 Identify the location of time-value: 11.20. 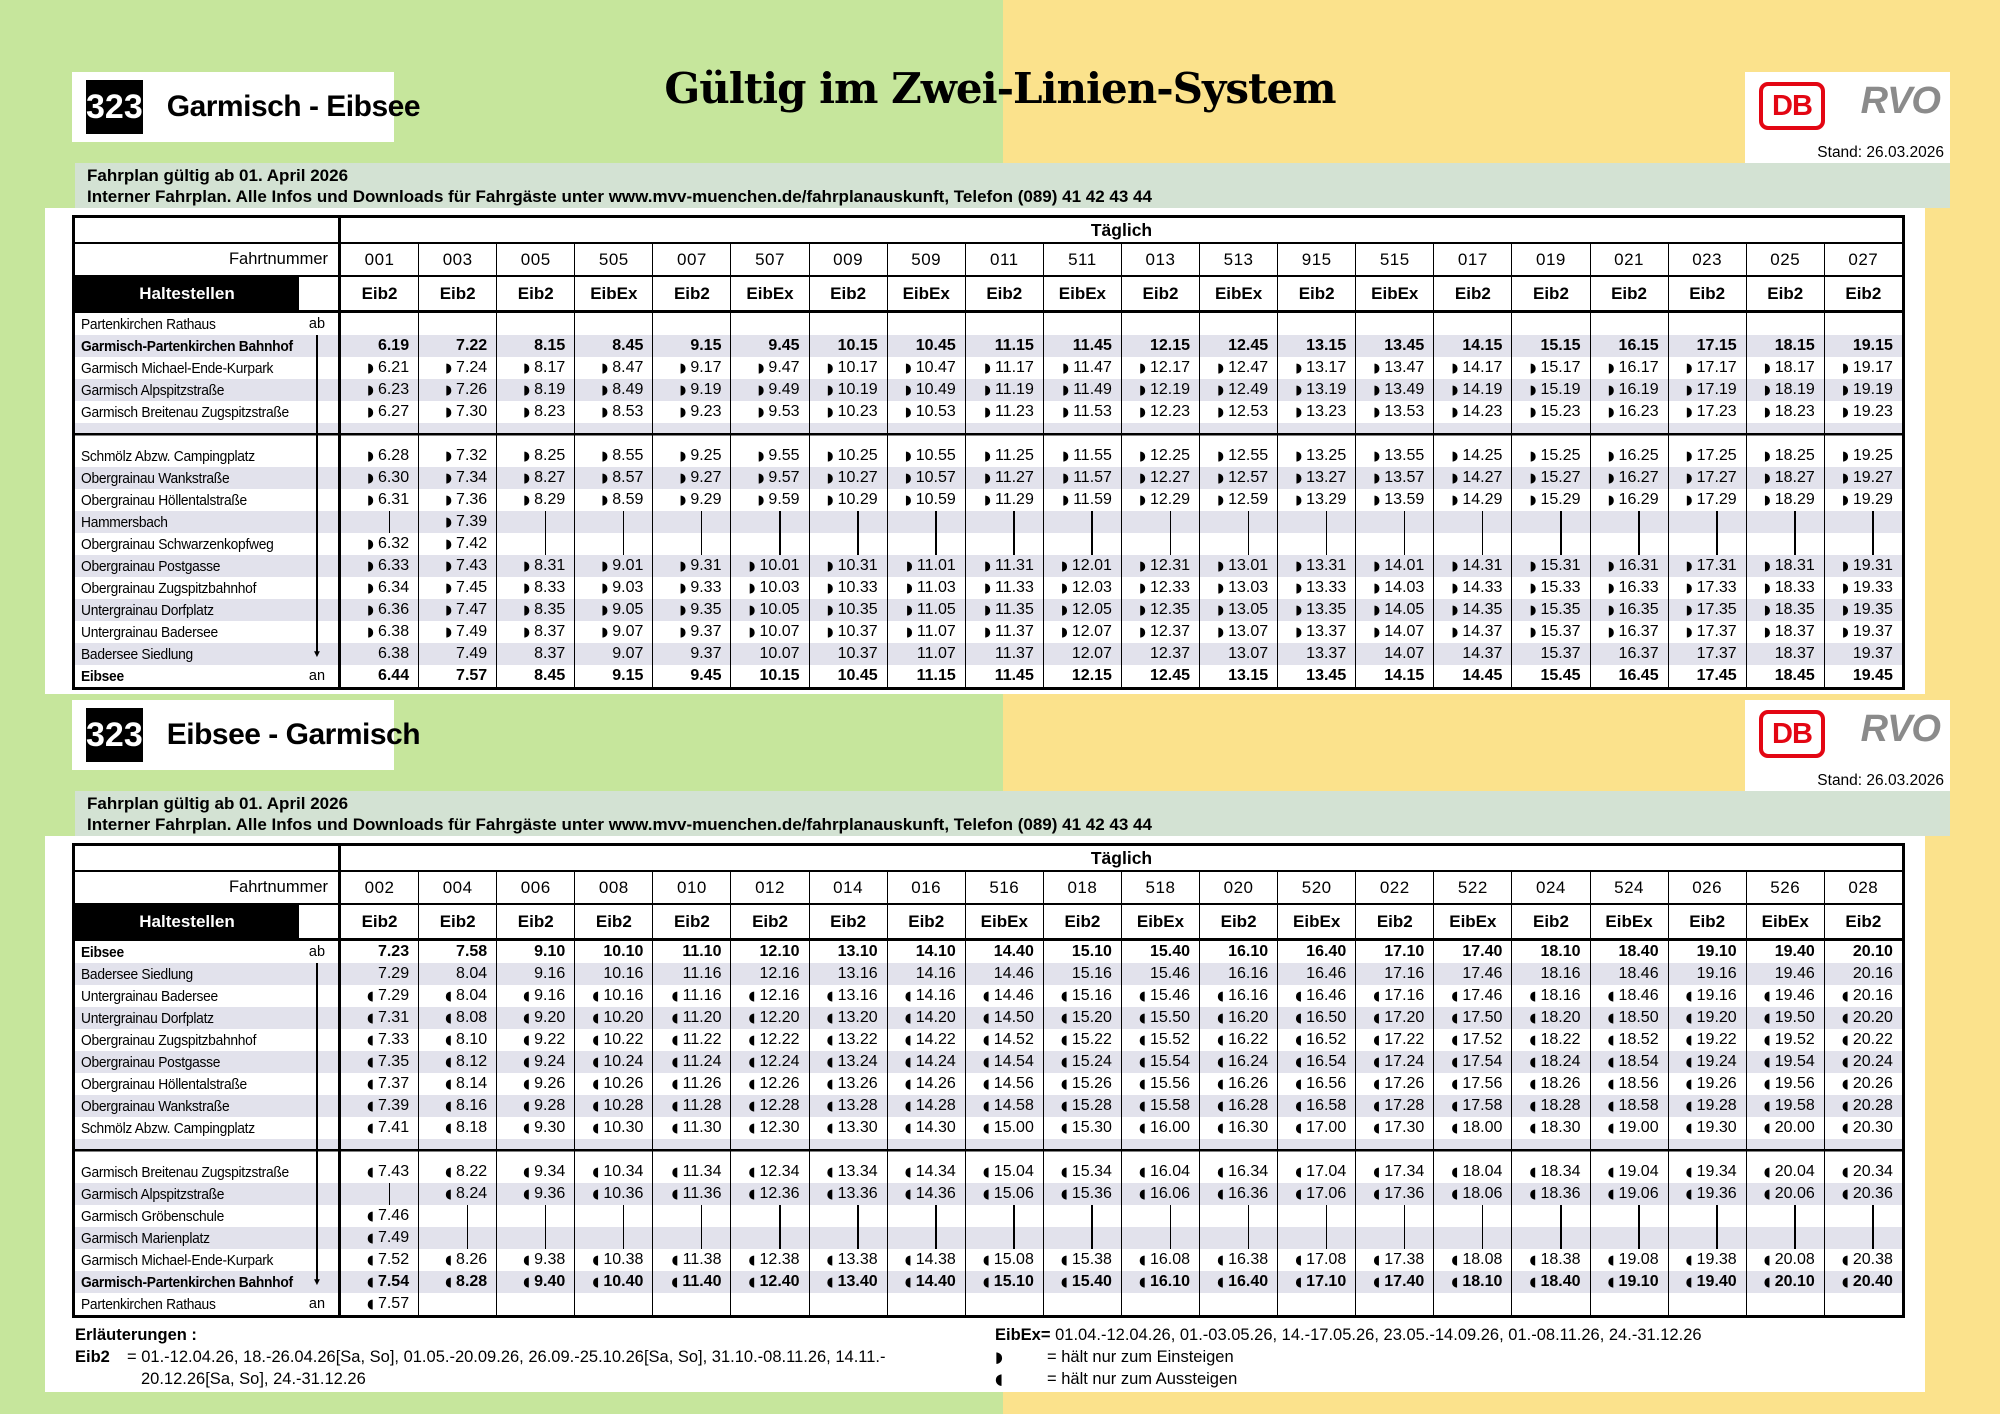
(702, 1017).